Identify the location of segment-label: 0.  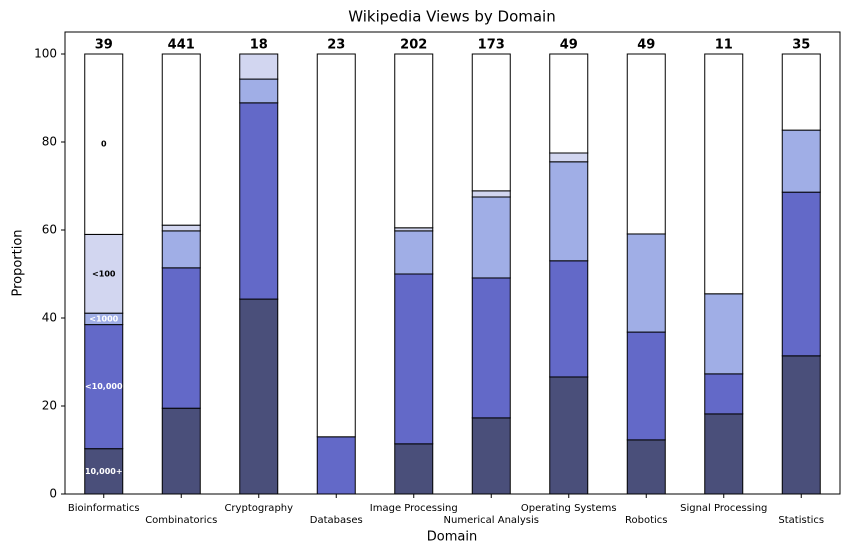
(104, 144).